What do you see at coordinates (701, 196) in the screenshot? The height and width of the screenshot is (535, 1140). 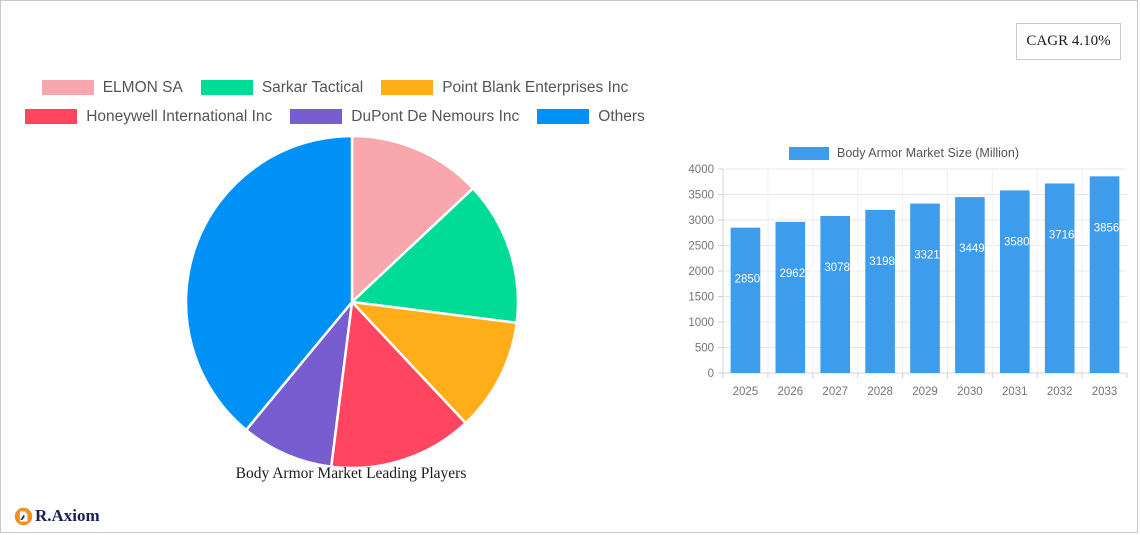 I see `y-axis-label: 3500` at bounding box center [701, 196].